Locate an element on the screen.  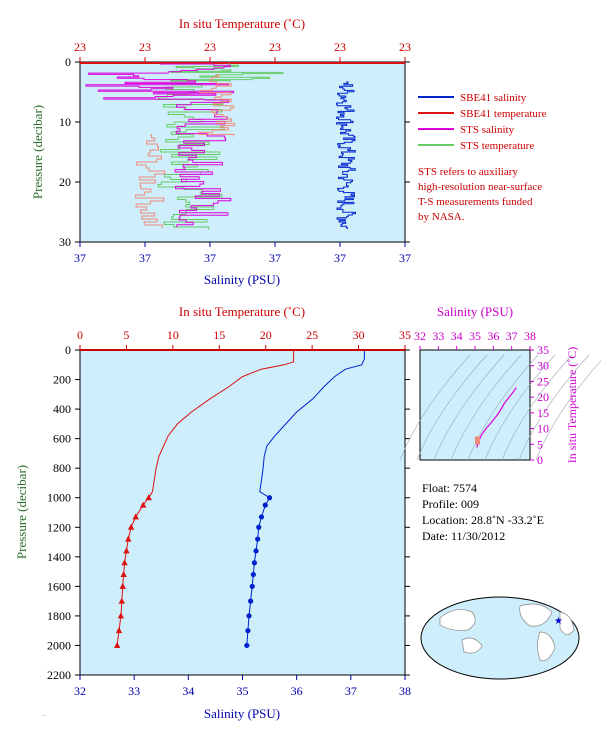
series-line-sts-salinity is located at coordinates (203, 163).